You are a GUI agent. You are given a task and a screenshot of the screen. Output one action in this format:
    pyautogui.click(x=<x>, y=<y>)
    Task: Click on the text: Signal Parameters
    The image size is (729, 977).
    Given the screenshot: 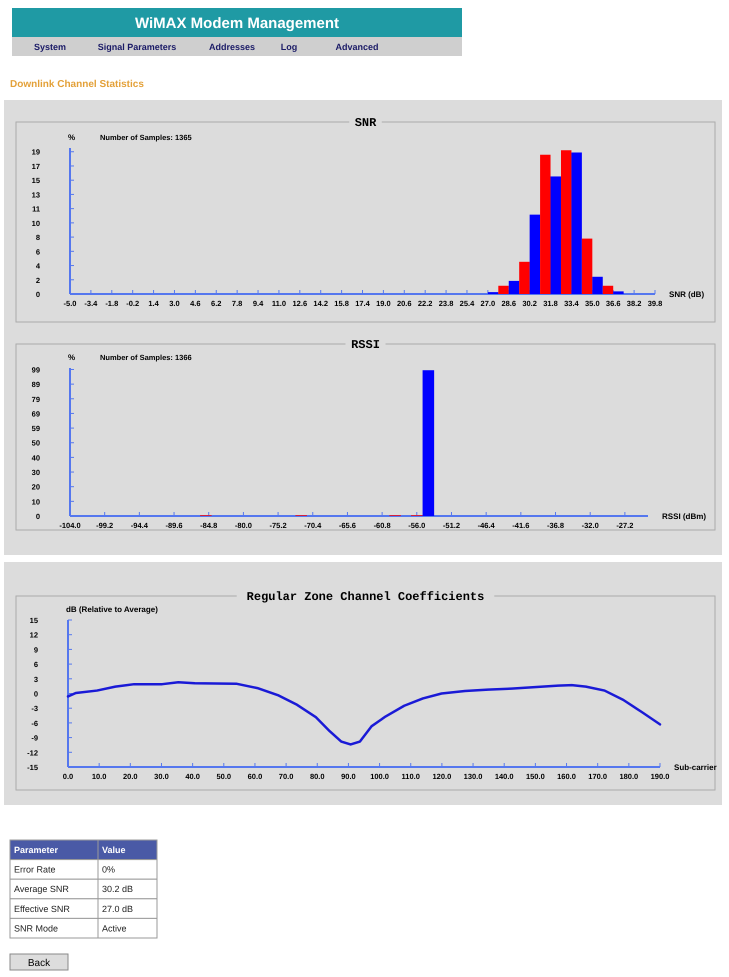 What is the action you would take?
    pyautogui.click(x=137, y=47)
    